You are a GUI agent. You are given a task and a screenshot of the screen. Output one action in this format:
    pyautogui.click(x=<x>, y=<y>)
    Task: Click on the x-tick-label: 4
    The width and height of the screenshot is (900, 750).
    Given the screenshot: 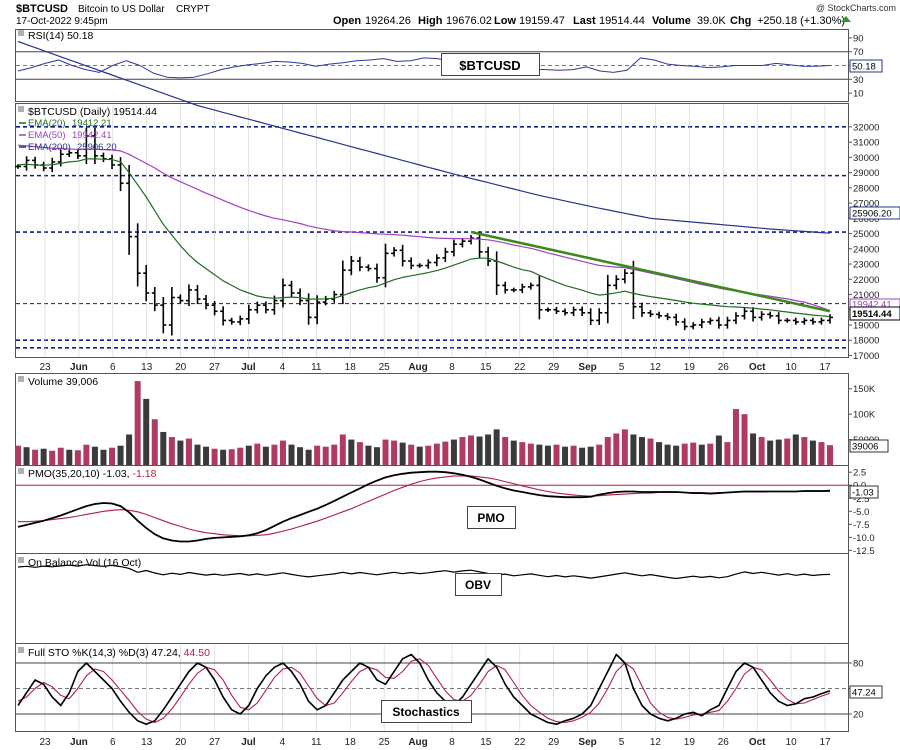 What is the action you would take?
    pyautogui.click(x=283, y=367)
    